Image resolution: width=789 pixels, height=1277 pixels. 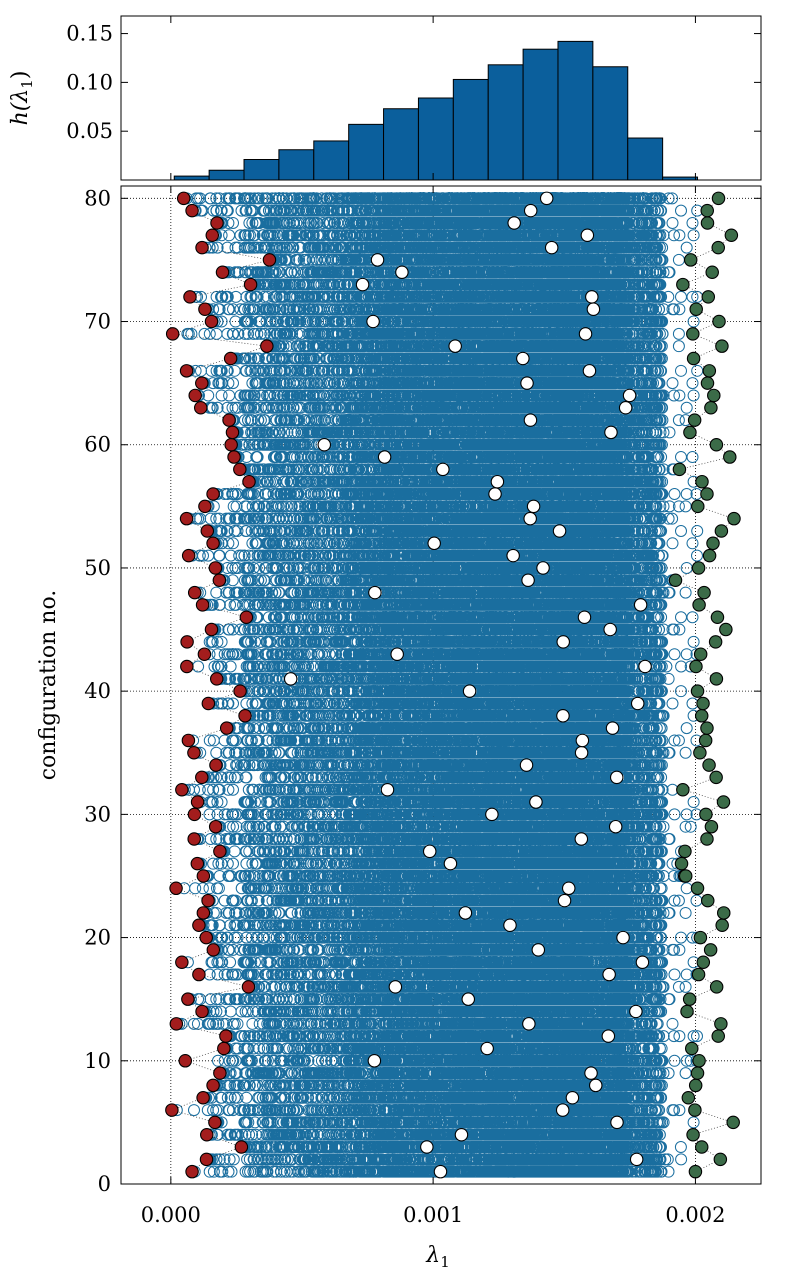 What do you see at coordinates (104, 1184) in the screenshot?
I see `scatter-y-tick-label: 0` at bounding box center [104, 1184].